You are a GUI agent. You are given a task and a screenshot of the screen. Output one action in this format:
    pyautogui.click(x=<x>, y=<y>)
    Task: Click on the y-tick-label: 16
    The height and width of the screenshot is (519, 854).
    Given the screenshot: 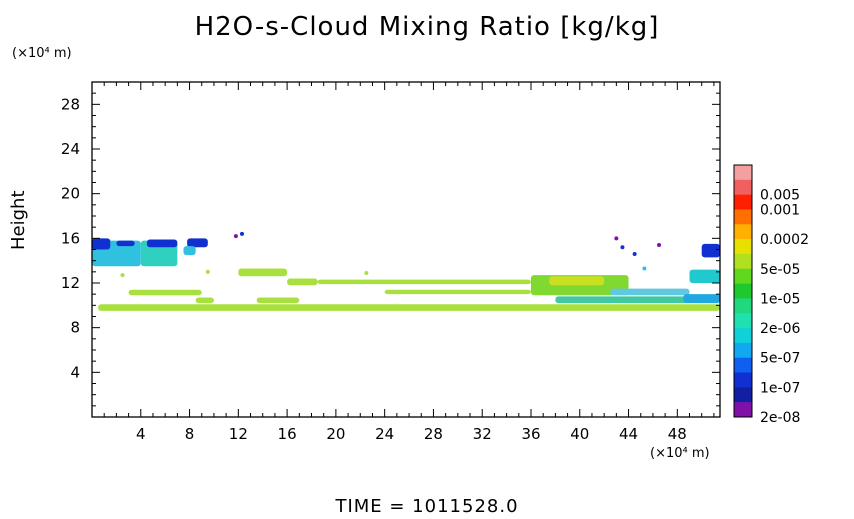 What is the action you would take?
    pyautogui.click(x=70, y=238)
    